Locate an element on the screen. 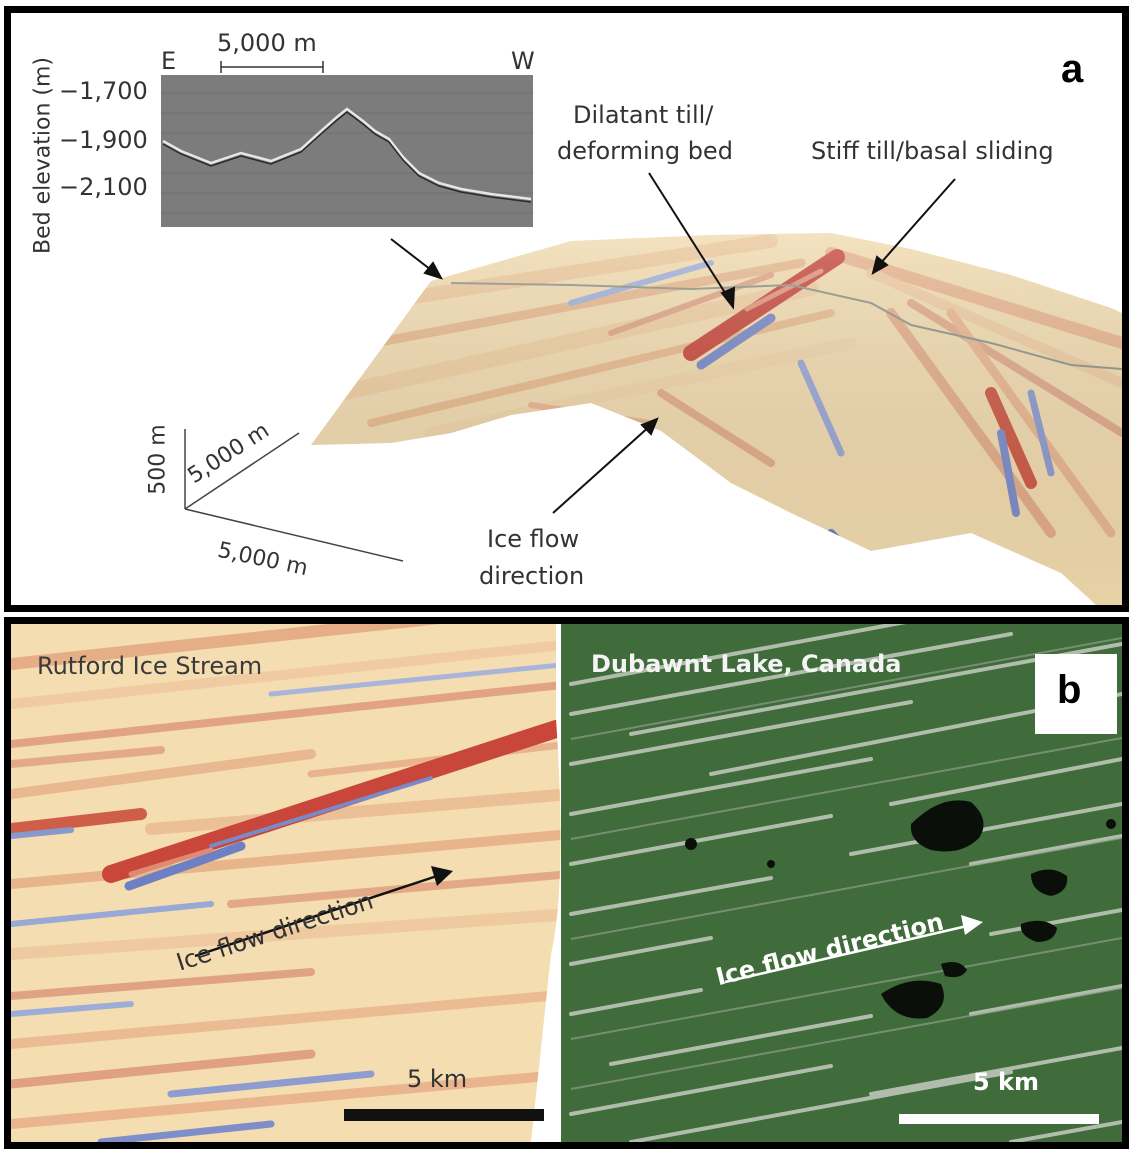  scale-vertical-label: 500 m is located at coordinates (158, 459).